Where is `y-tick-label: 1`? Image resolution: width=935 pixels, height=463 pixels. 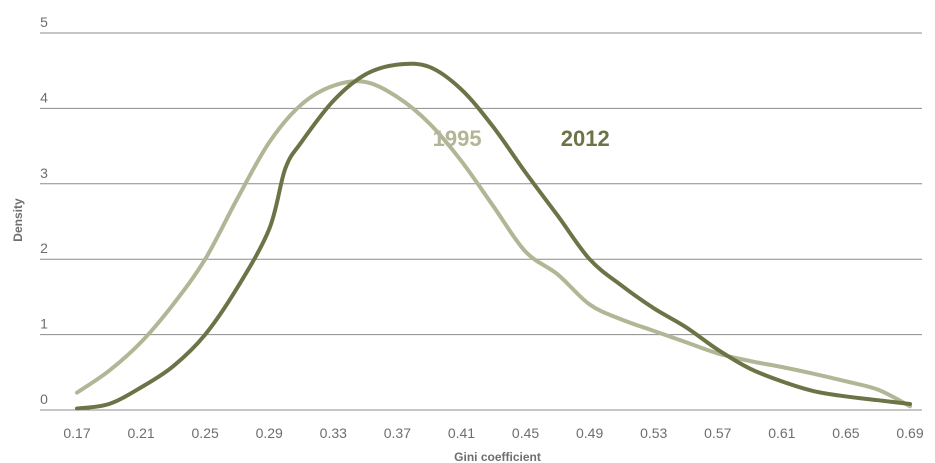
y-tick-label: 1 is located at coordinates (44, 324).